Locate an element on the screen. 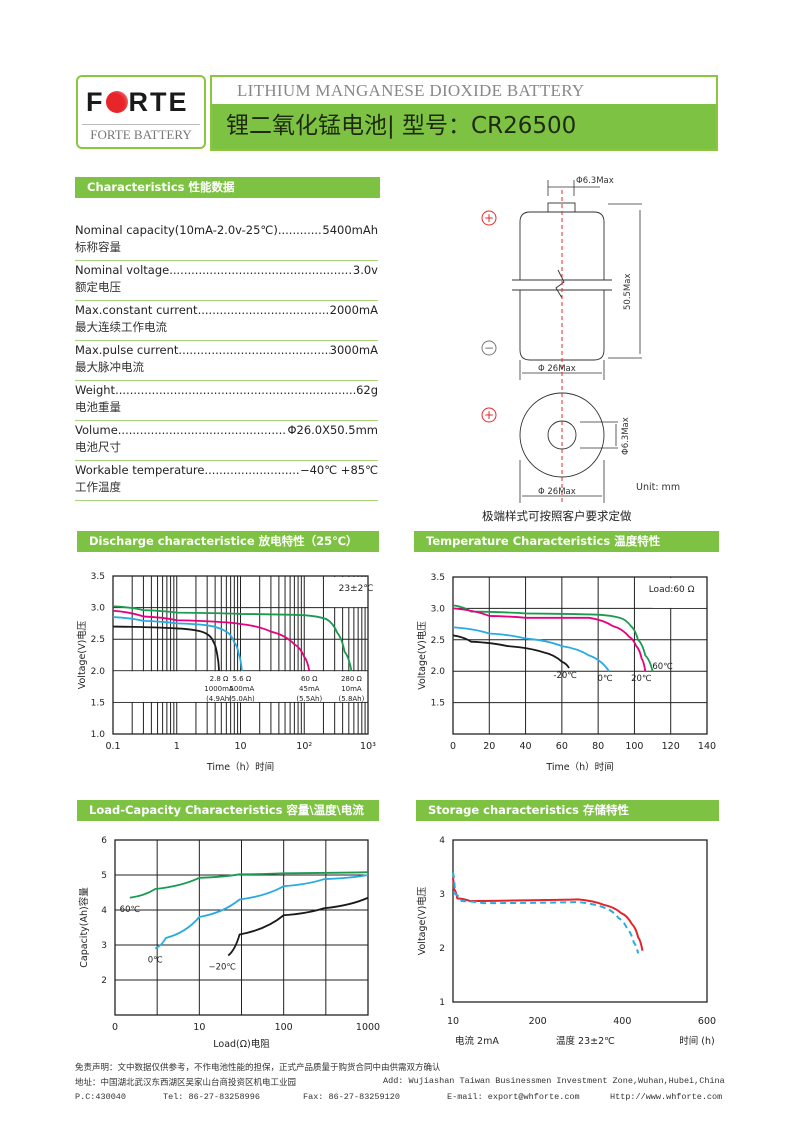 The height and width of the screenshot is (1122, 793). chart-annotation: 23±2℃ is located at coordinates (356, 589).